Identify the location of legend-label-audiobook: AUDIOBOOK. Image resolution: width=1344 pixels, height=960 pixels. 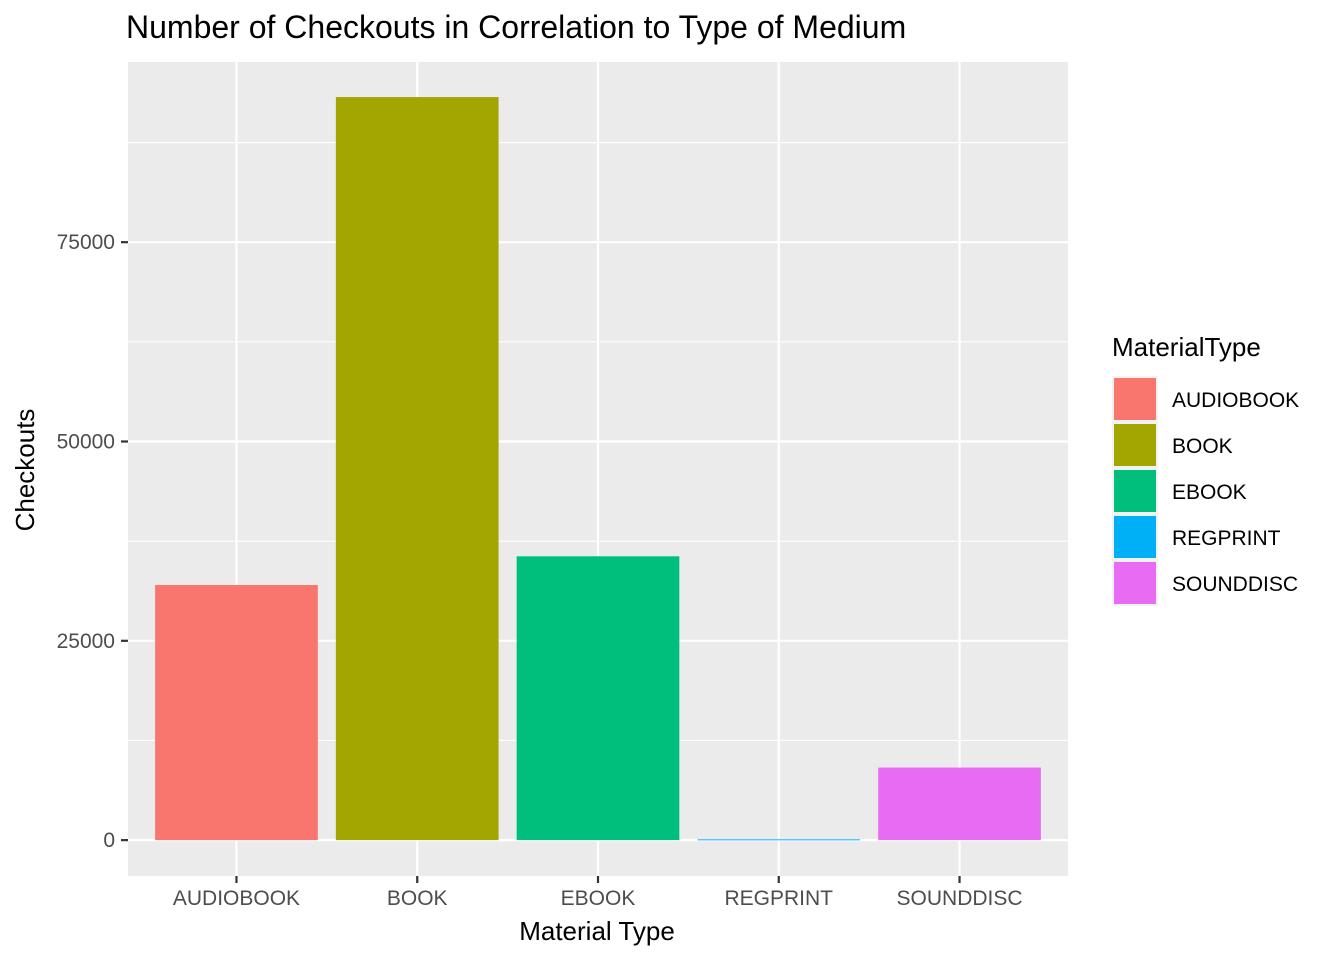
(1235, 400).